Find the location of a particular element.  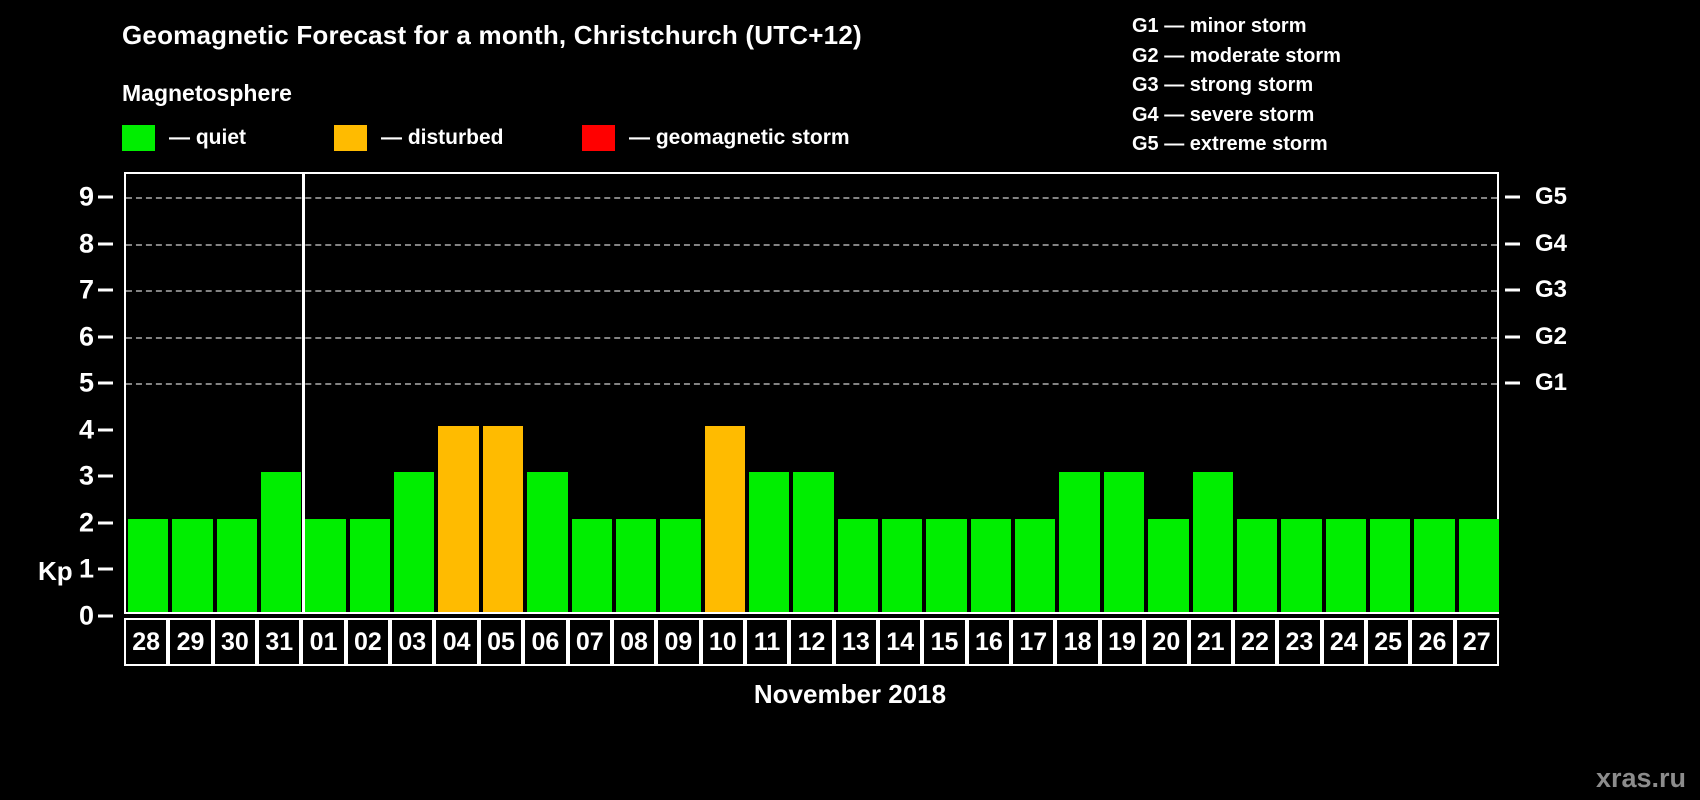

storm-tick-G2: G2 is located at coordinates (1551, 336).